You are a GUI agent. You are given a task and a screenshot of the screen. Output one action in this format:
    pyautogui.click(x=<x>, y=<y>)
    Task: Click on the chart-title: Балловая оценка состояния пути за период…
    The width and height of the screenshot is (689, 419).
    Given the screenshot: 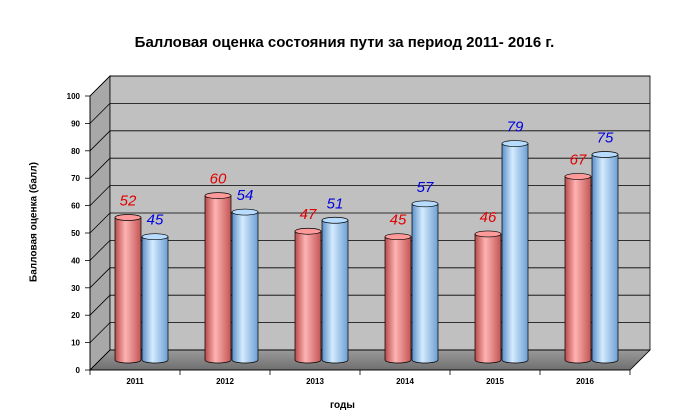 What is the action you would take?
    pyautogui.click(x=344, y=42)
    